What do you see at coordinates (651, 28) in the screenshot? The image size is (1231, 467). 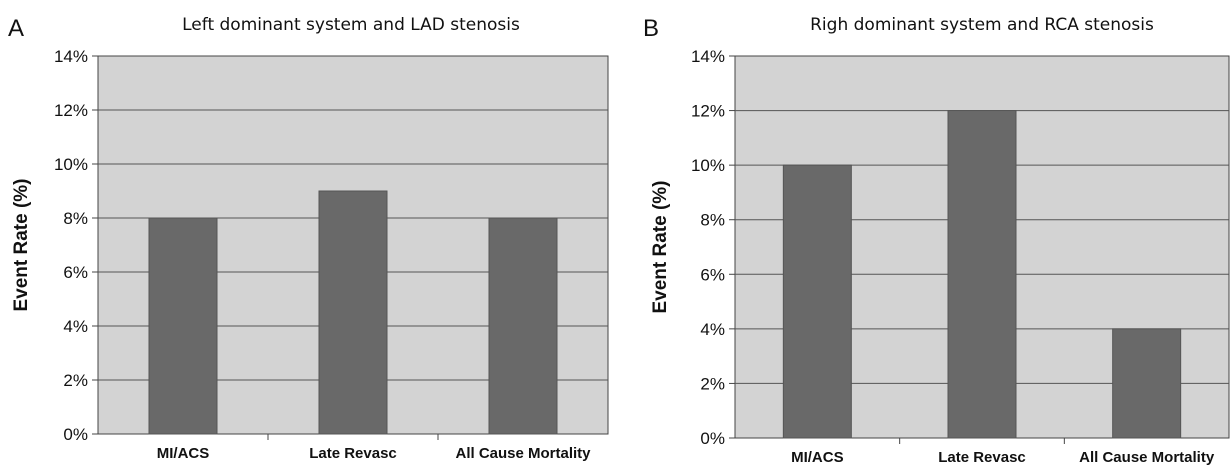 I see `panel-letter: B` at bounding box center [651, 28].